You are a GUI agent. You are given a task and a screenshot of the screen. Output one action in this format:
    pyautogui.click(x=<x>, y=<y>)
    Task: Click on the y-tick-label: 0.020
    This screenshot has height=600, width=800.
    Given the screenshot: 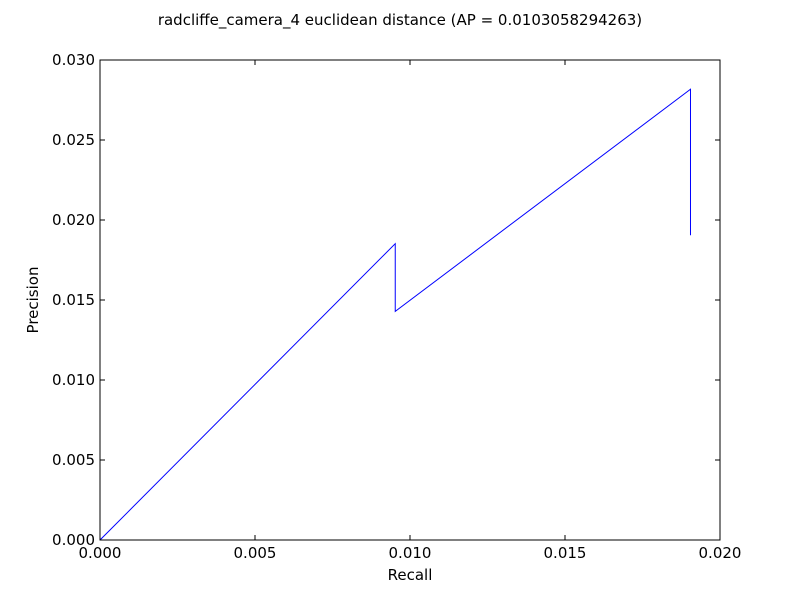 What is the action you would take?
    pyautogui.click(x=73, y=220)
    